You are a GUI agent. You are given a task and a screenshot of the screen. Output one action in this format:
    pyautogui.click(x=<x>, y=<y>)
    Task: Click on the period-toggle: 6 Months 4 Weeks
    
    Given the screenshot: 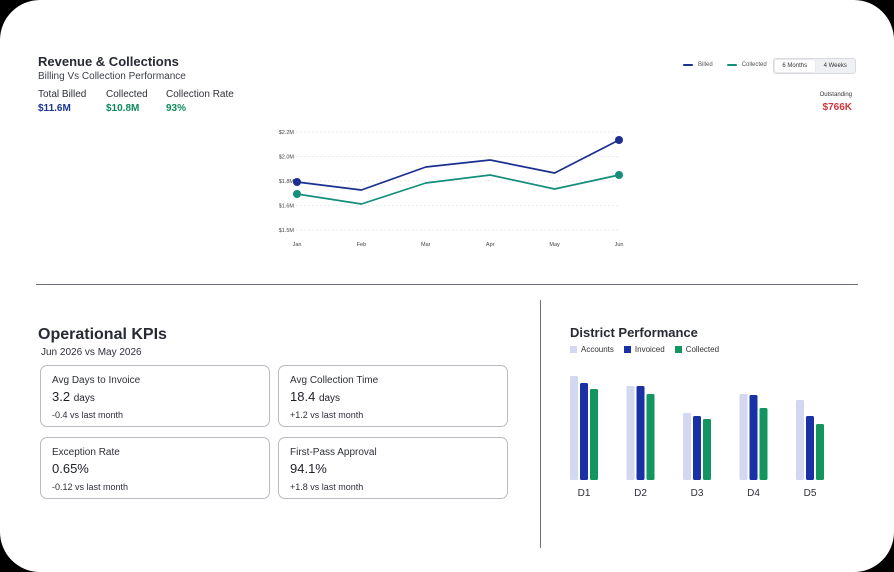 What is the action you would take?
    pyautogui.click(x=814, y=66)
    